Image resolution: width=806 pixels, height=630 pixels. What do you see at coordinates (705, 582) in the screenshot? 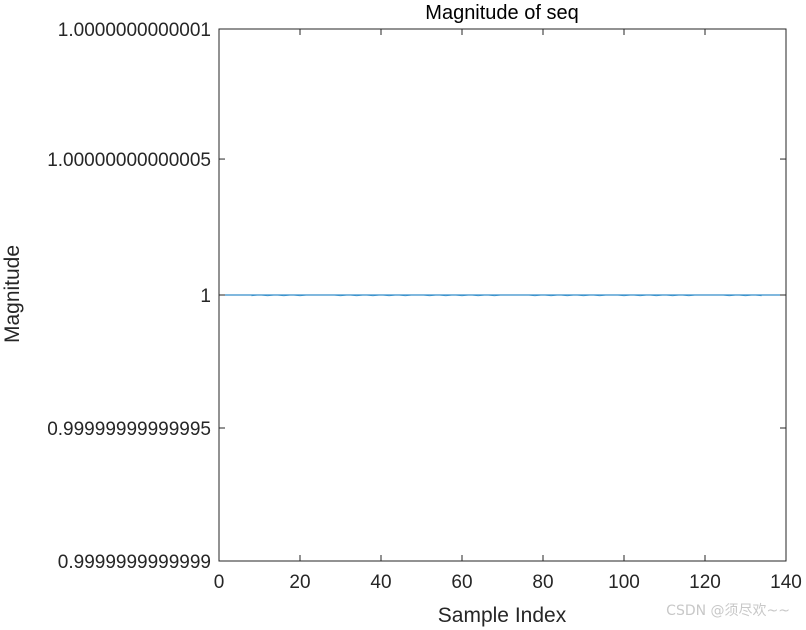
I see `x-tick-label: 120` at bounding box center [705, 582].